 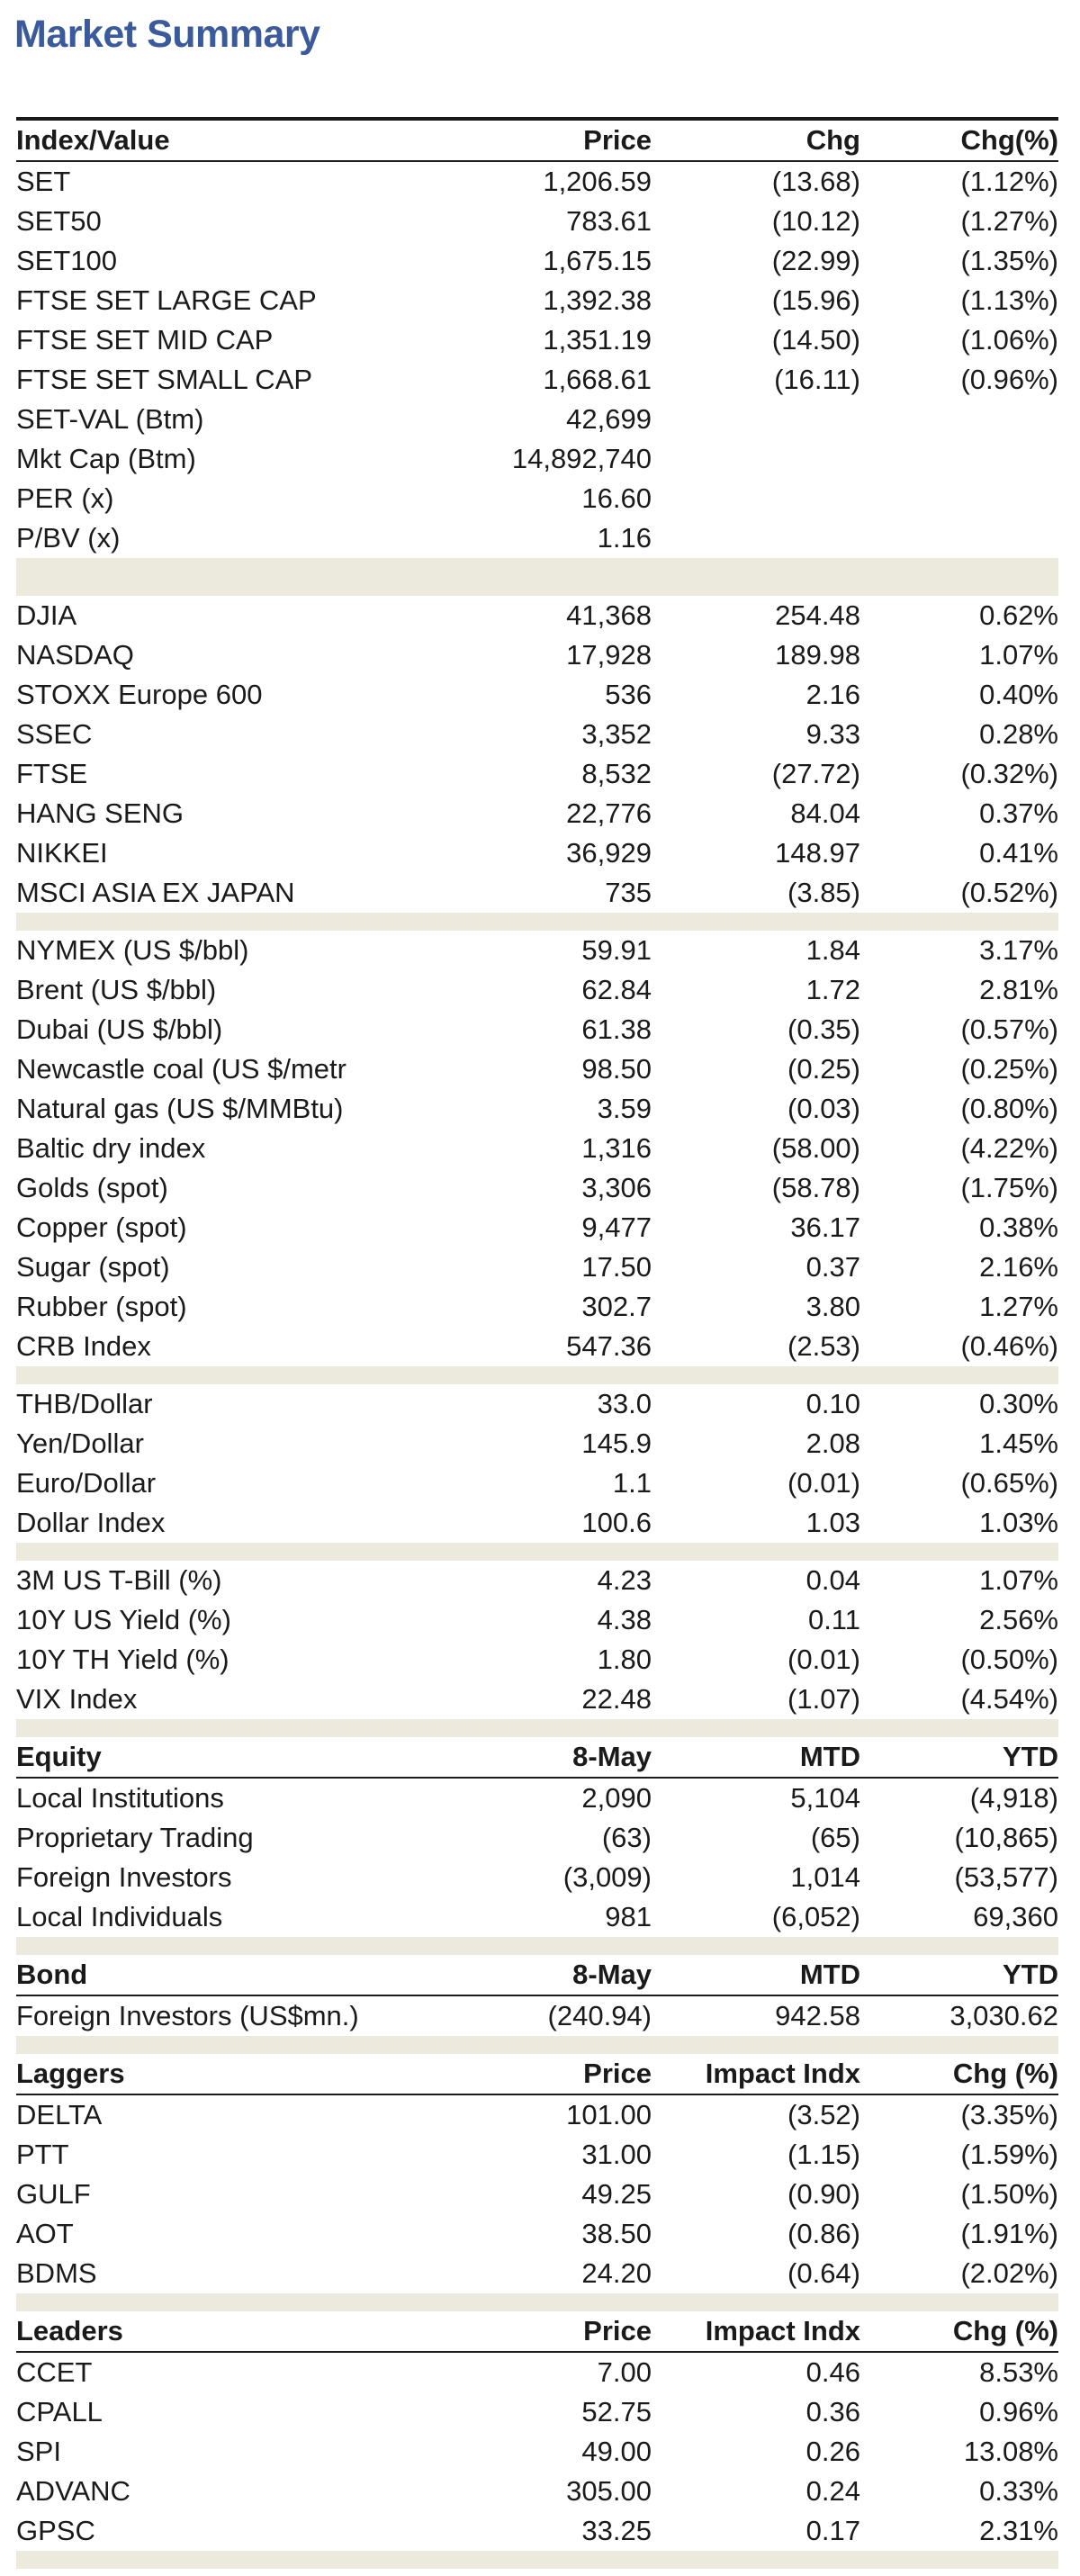 What do you see at coordinates (833, 1306) in the screenshot?
I see `cell-value: 3.80` at bounding box center [833, 1306].